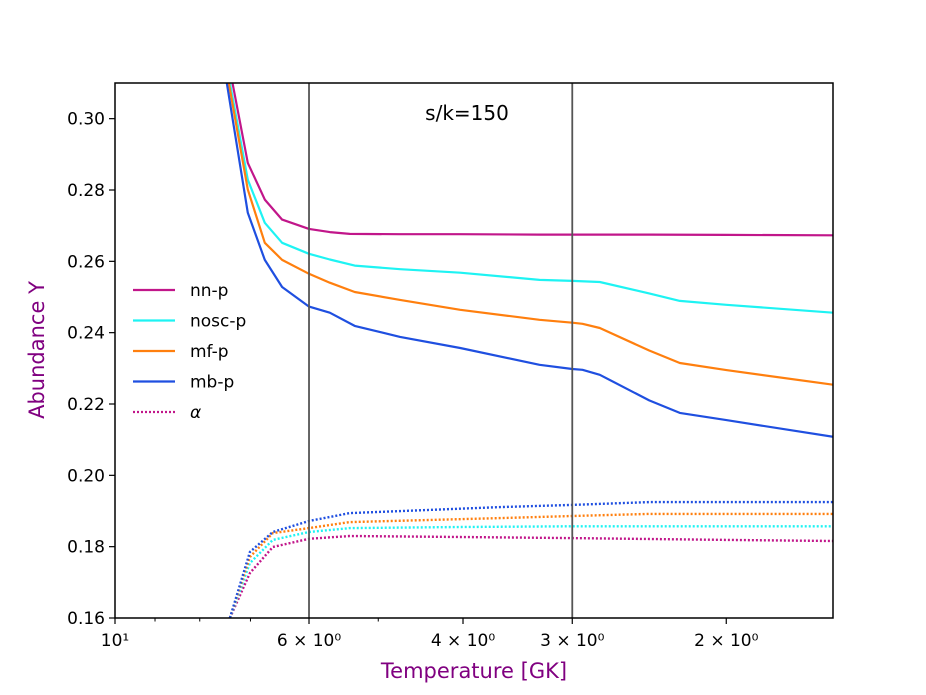 This screenshot has height=695, width=926. I want to click on x-axis-label: Temperature [GK], so click(473, 671).